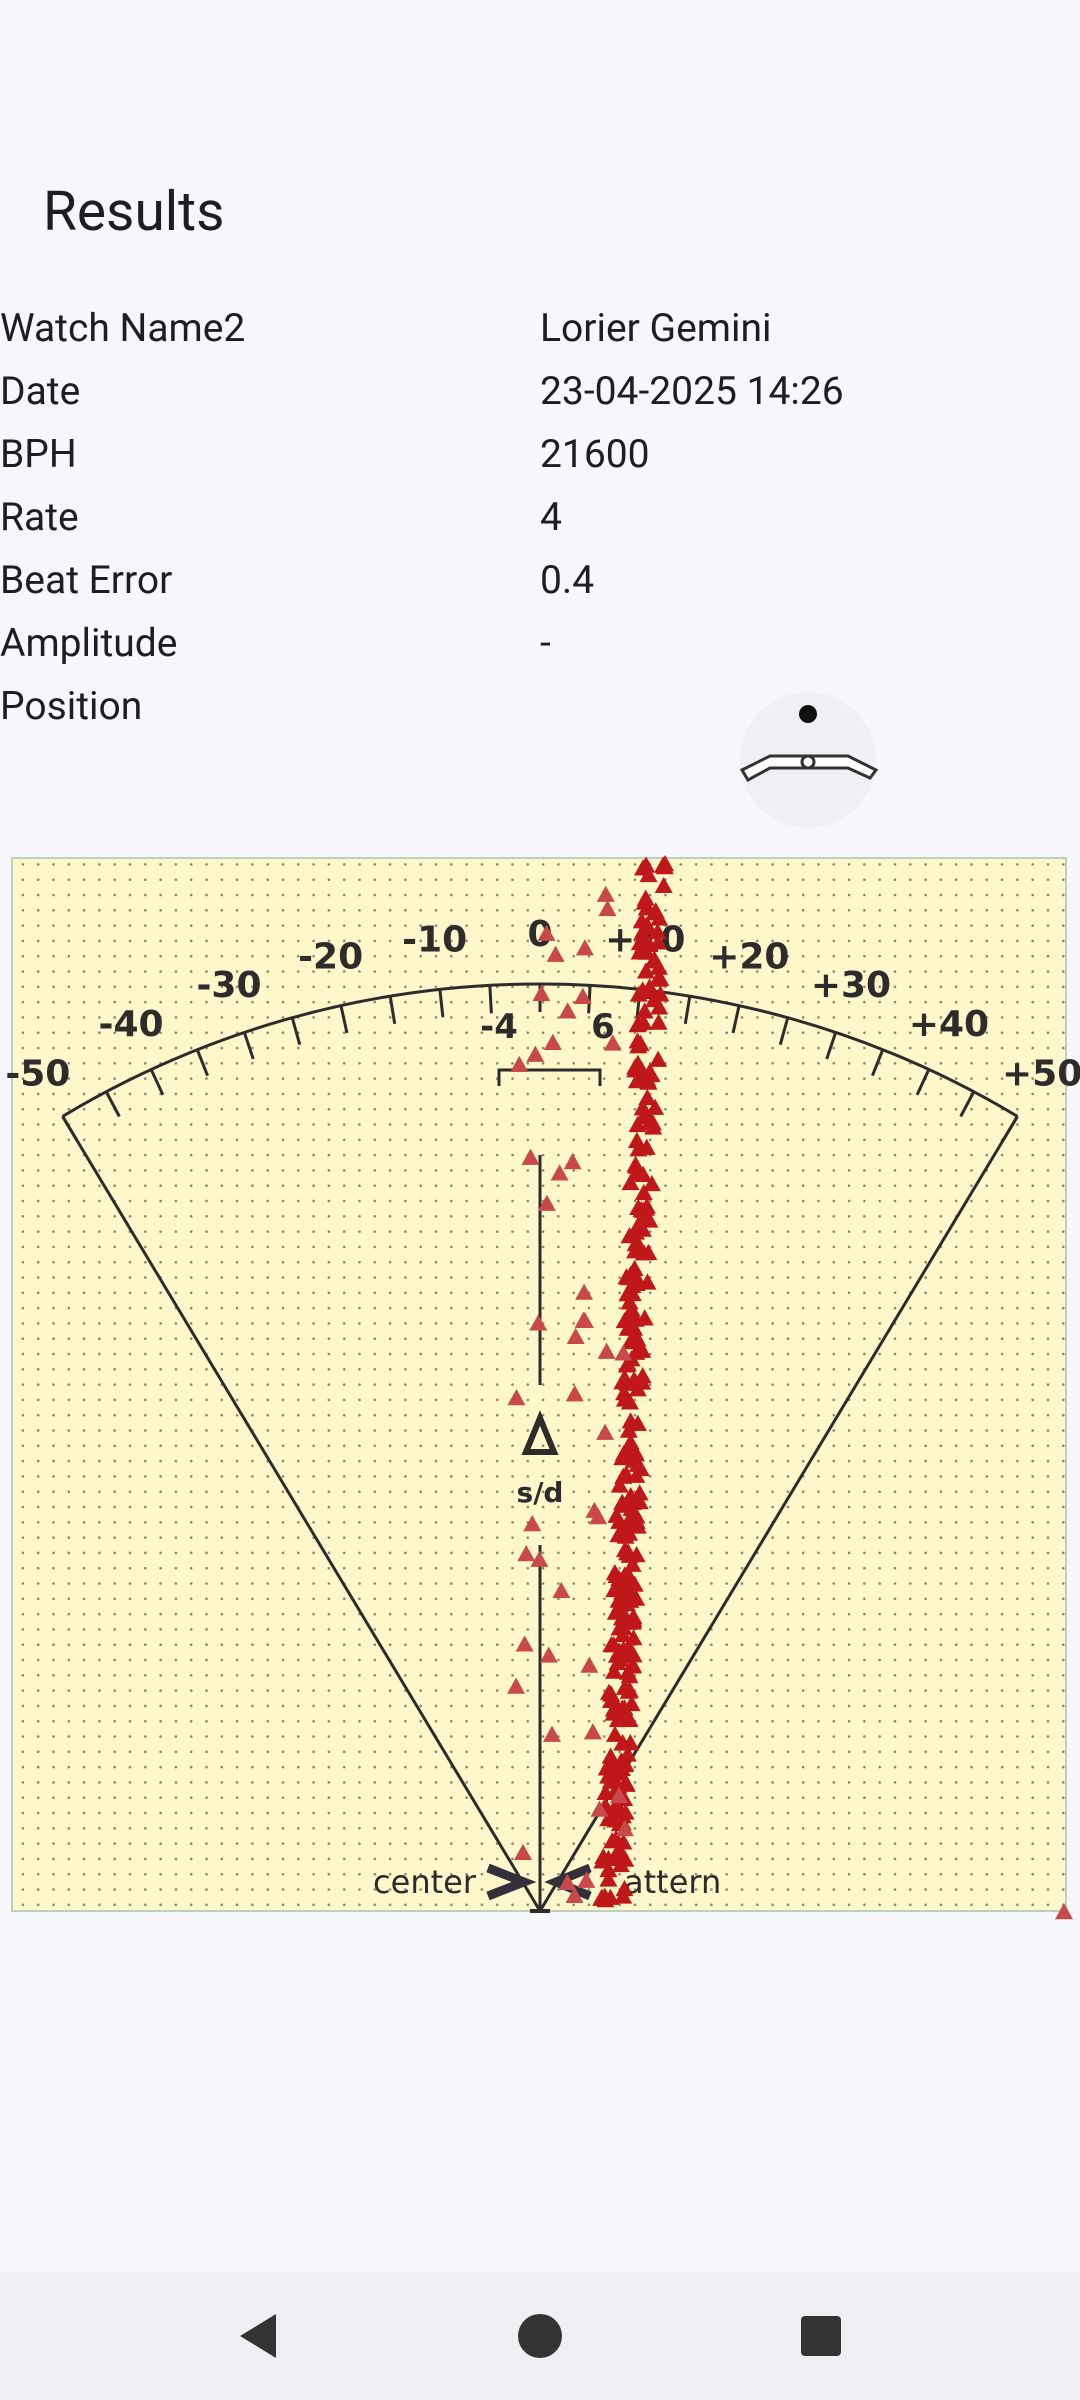 The width and height of the screenshot is (1080, 2400). I want to click on dial-label: +30, so click(851, 985).